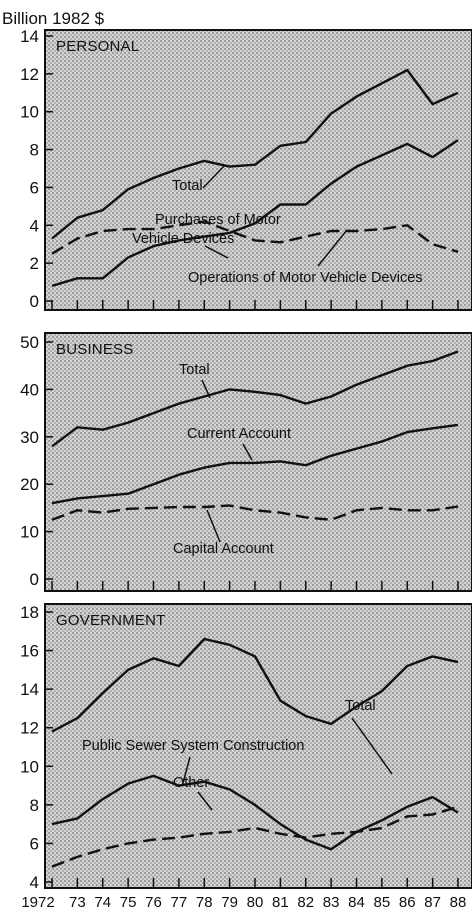 Image resolution: width=472 pixels, height=913 pixels. I want to click on x-tick-label: 79, so click(229, 902).